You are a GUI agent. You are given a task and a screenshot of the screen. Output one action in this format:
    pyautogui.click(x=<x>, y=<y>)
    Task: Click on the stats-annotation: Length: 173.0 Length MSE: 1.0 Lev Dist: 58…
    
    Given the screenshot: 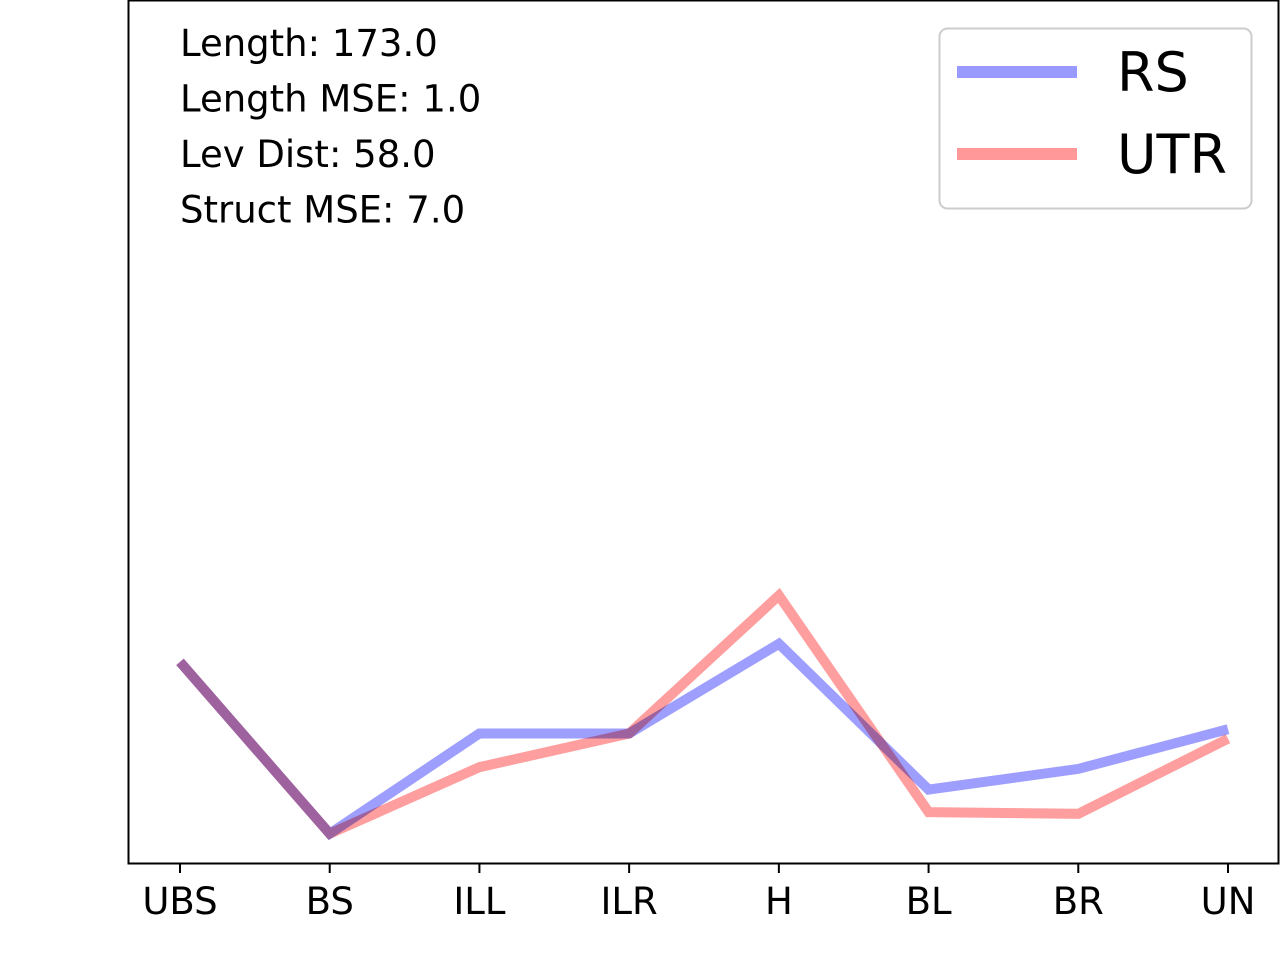 What is the action you would take?
    pyautogui.click(x=330, y=127)
    